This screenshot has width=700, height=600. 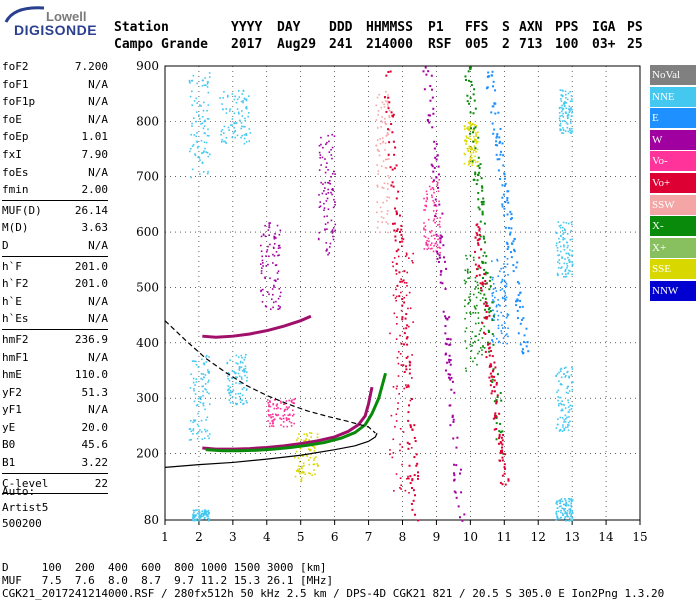 What do you see at coordinates (55, 256) in the screenshot?
I see `param-separator` at bounding box center [55, 256].